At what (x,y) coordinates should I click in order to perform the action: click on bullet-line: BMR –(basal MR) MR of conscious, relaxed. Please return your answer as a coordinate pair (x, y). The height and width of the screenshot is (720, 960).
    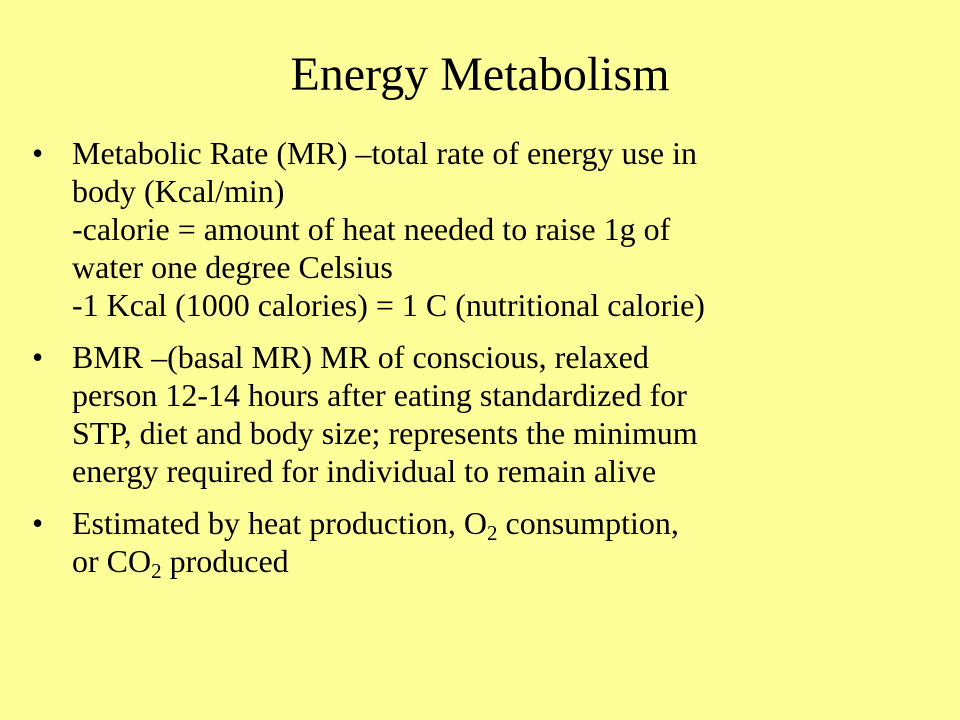
    Looking at the image, I should click on (360, 357).